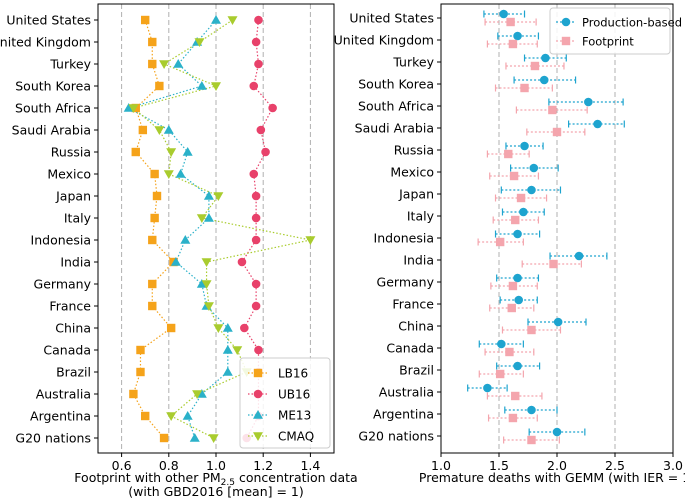 The width and height of the screenshot is (685, 498). Describe the element at coordinates (228, 483) in the screenshot. I see `x-axis-label-subscript: 2.5` at that location.